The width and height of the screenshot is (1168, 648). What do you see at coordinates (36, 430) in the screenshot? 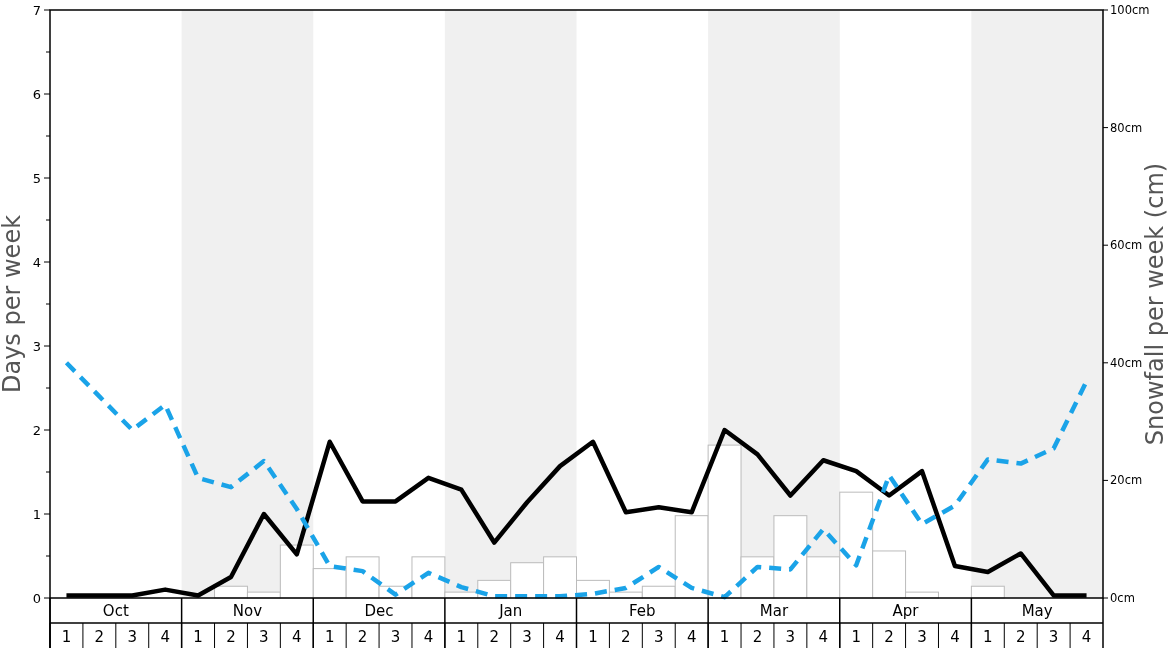
I see `y-tick-label: 2` at bounding box center [36, 430].